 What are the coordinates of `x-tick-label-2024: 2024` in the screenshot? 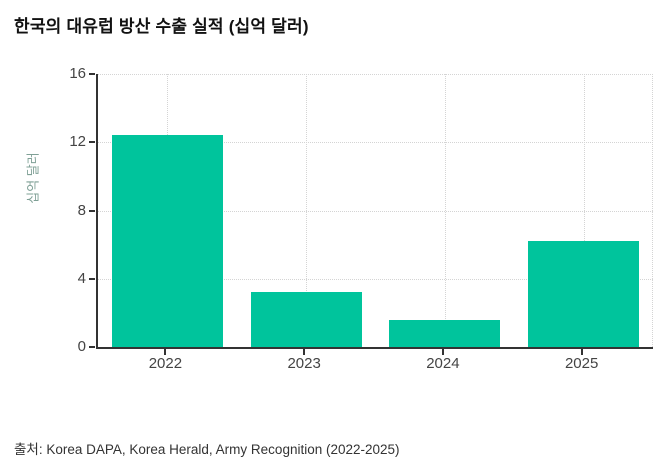 It's located at (443, 363).